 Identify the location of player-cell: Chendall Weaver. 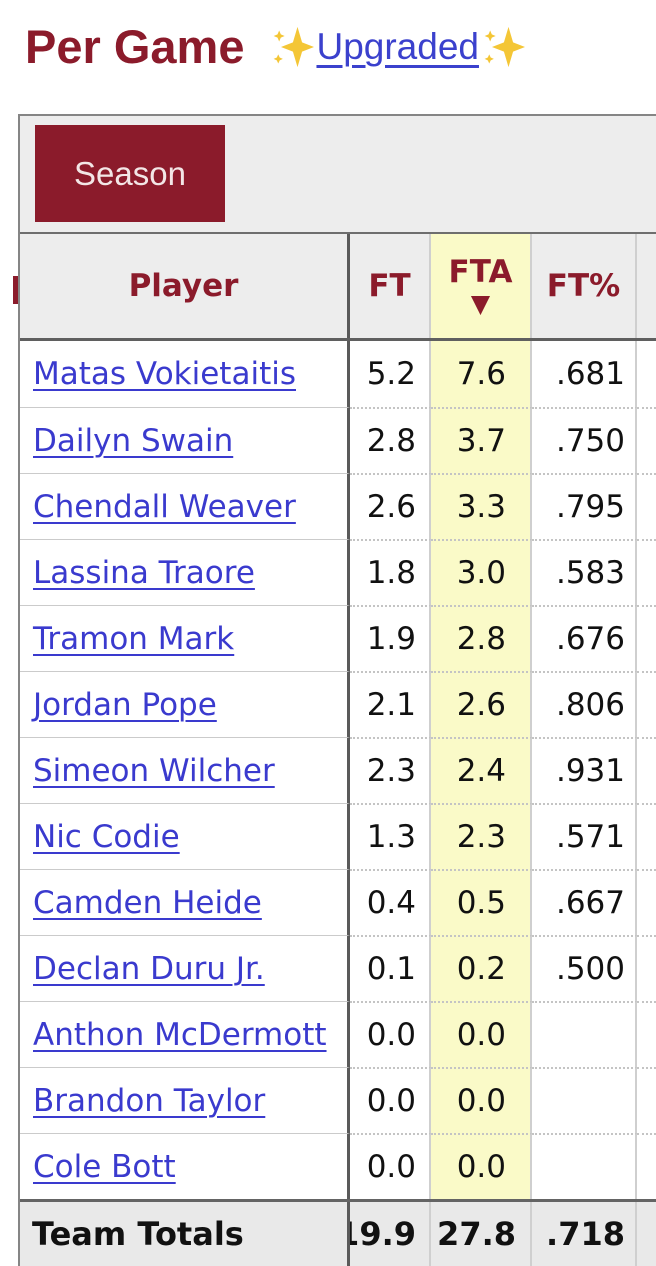
(185, 506).